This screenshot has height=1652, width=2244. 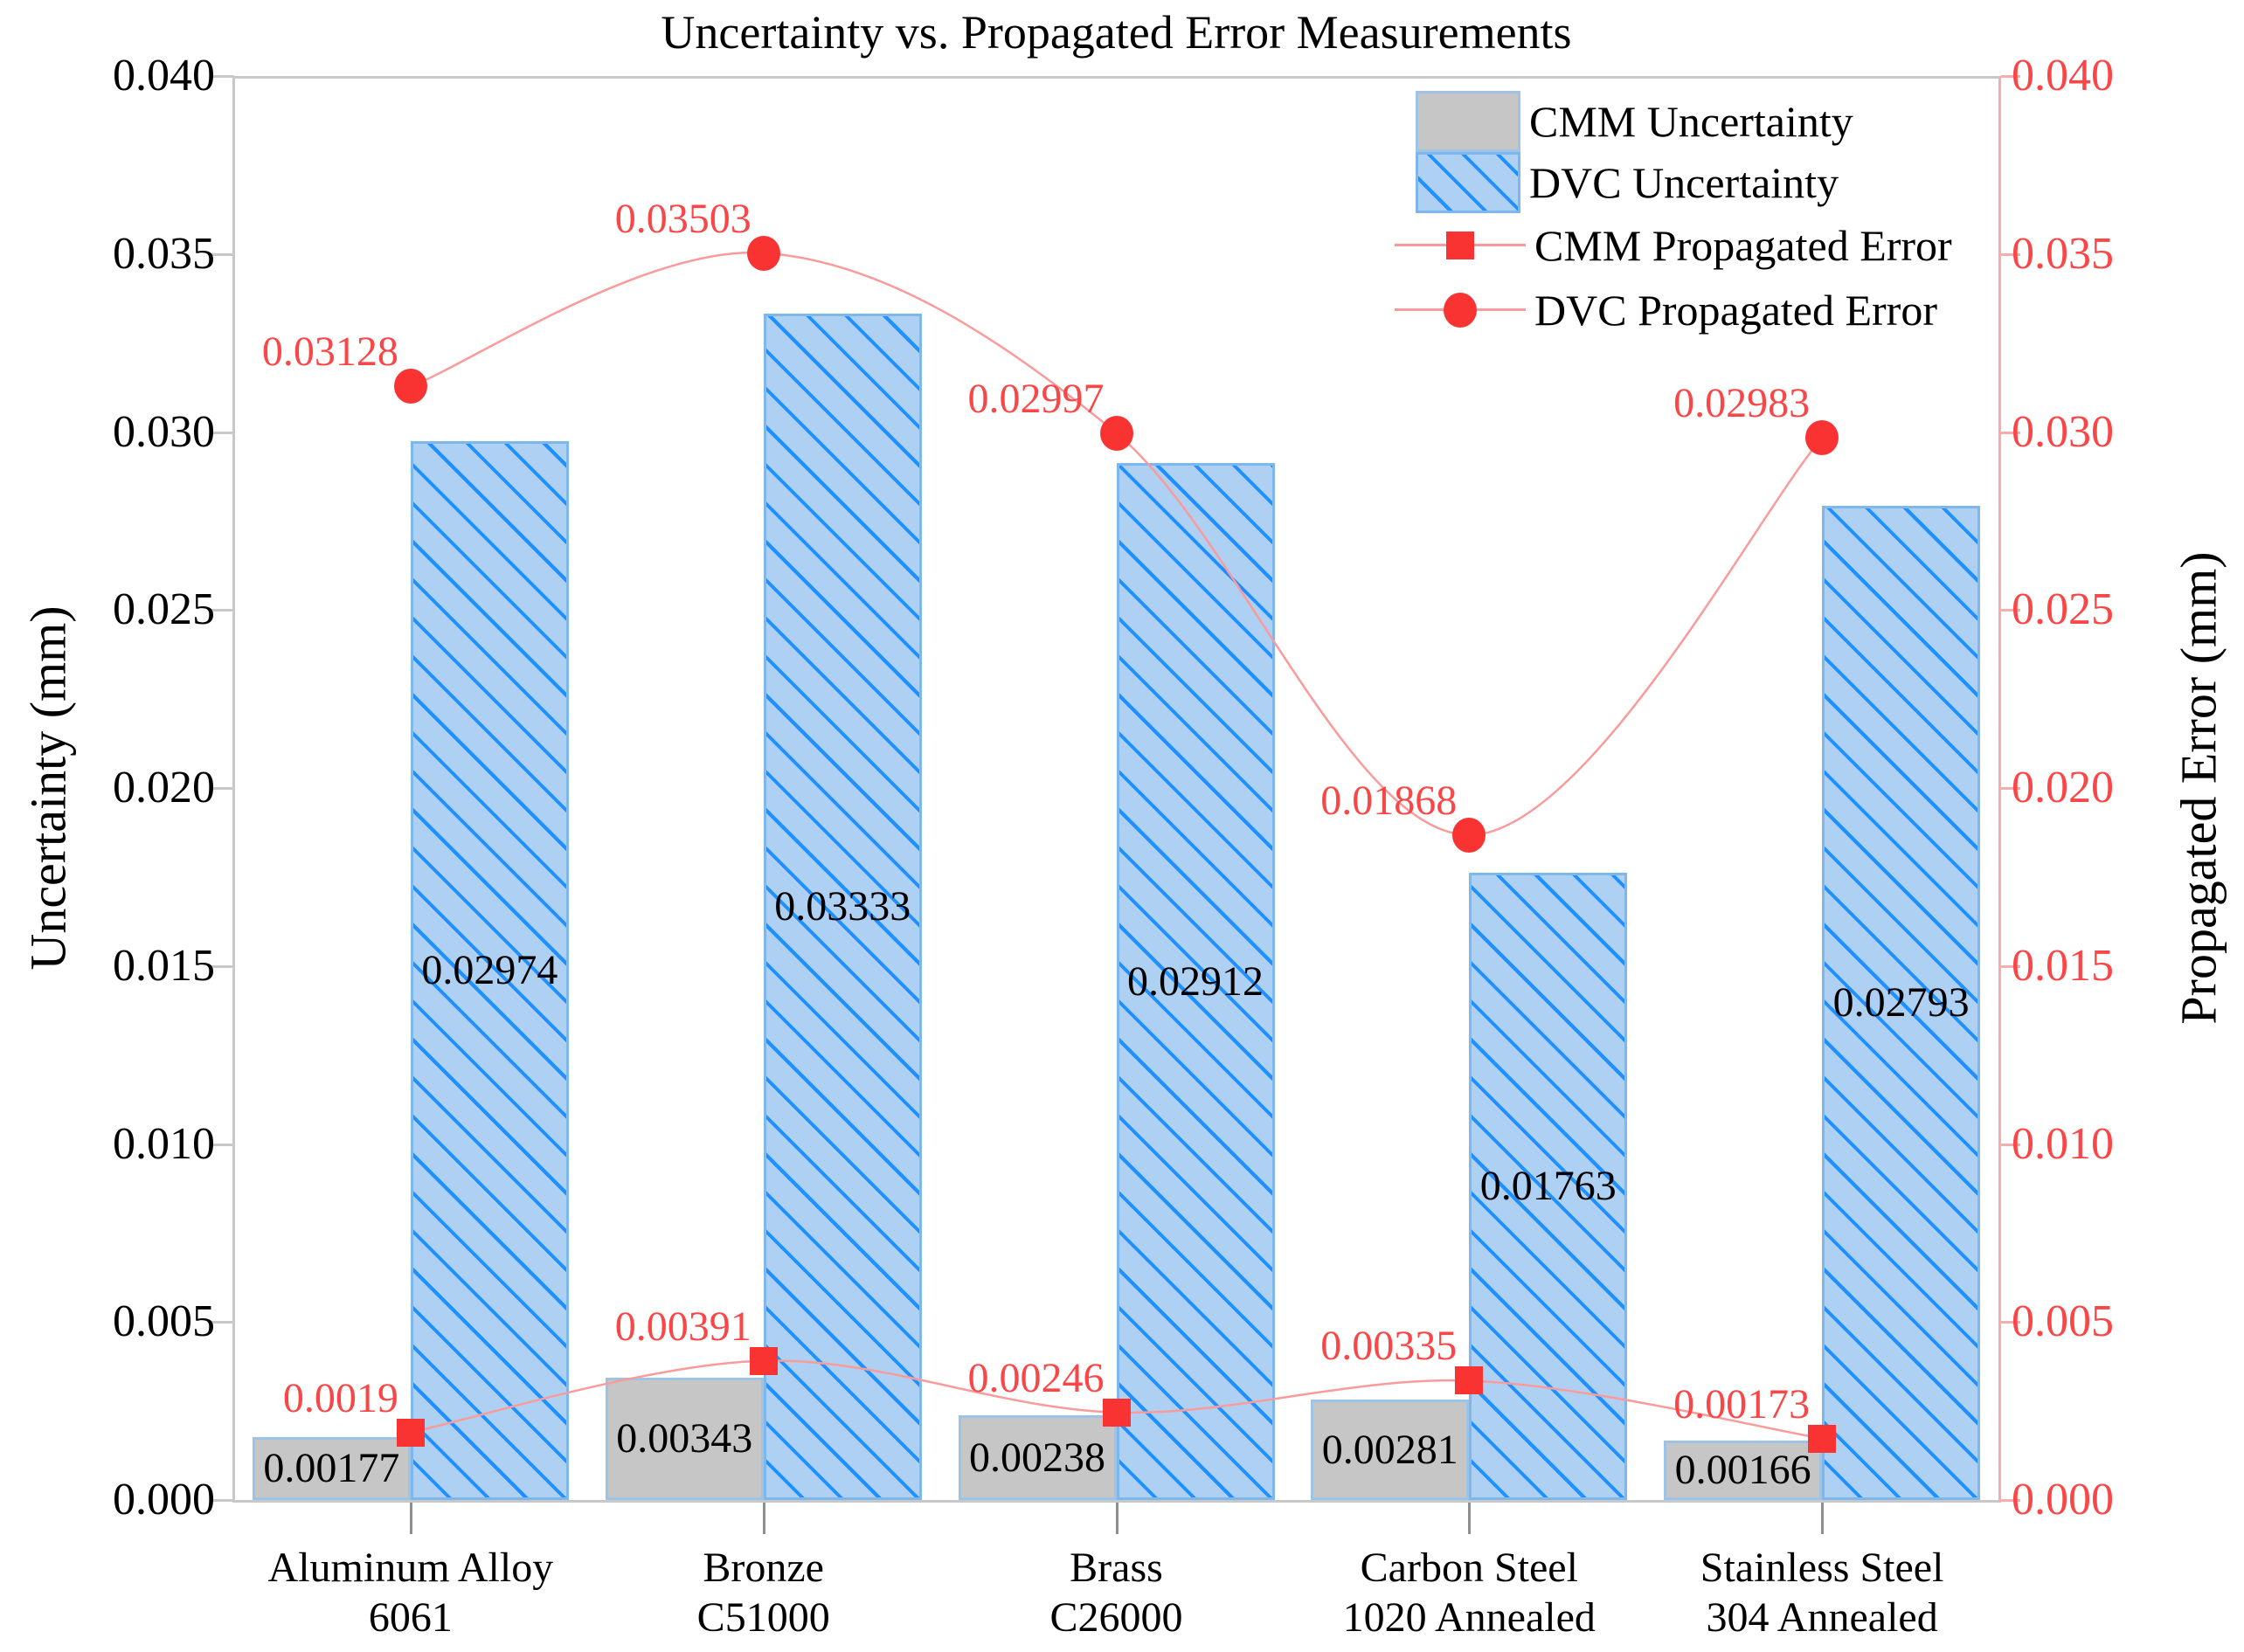 I want to click on y-tick-label-left: 0.005, so click(x=164, y=1321).